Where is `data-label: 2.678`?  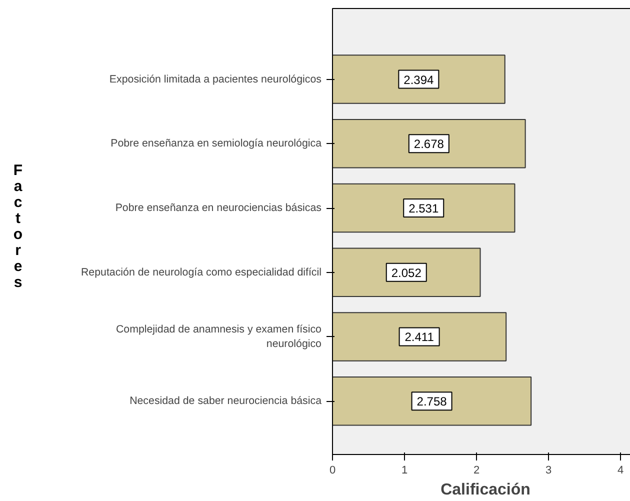
data-label: 2.678 is located at coordinates (429, 144).